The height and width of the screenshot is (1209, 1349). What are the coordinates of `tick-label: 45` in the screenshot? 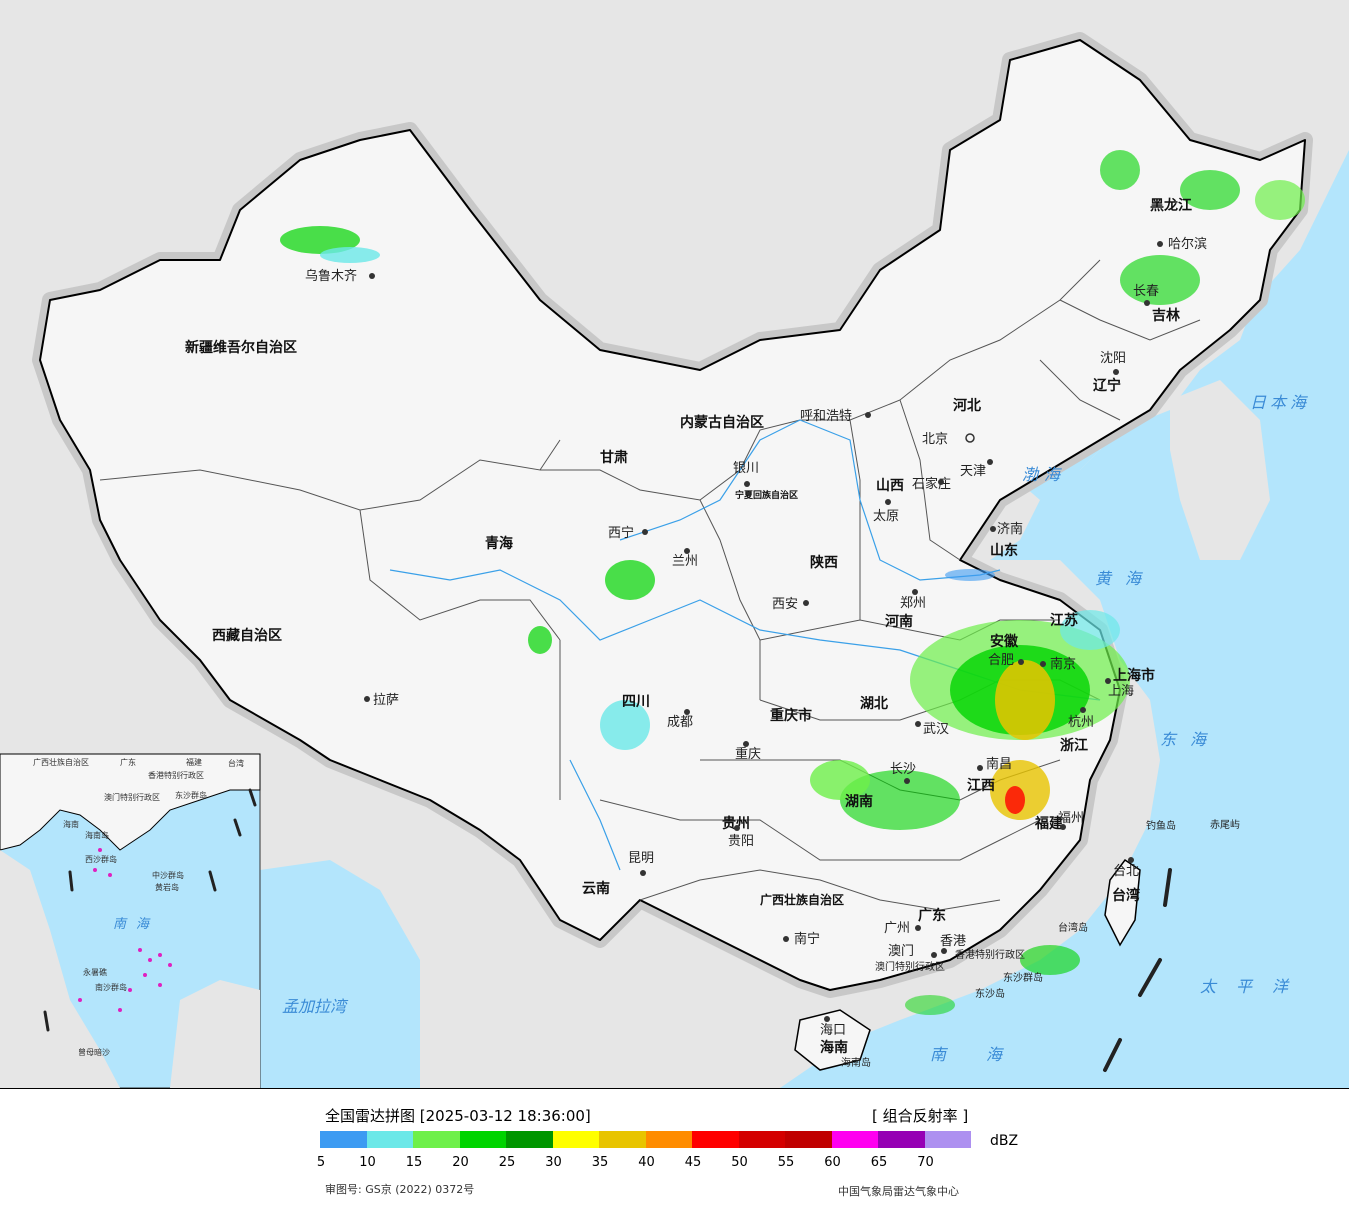 It's located at (693, 1162).